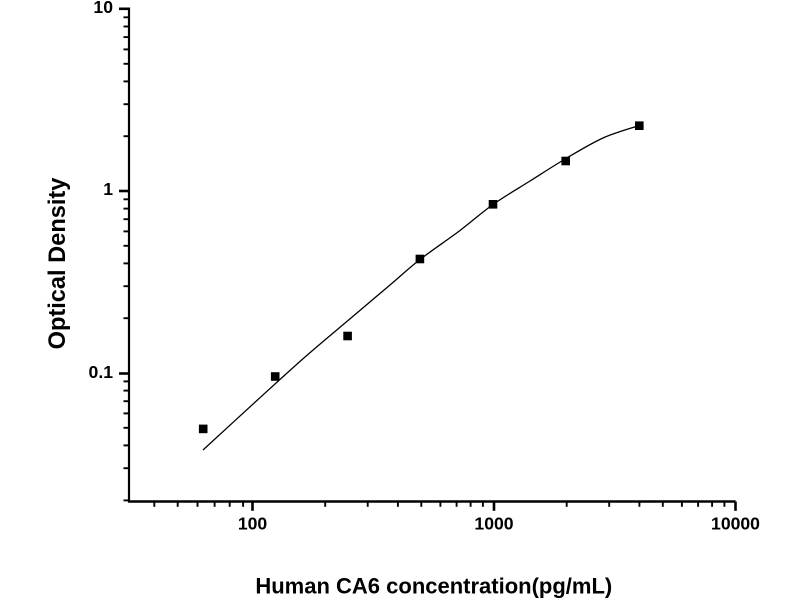  What do you see at coordinates (735, 524) in the screenshot?
I see `svg-text: 10000` at bounding box center [735, 524].